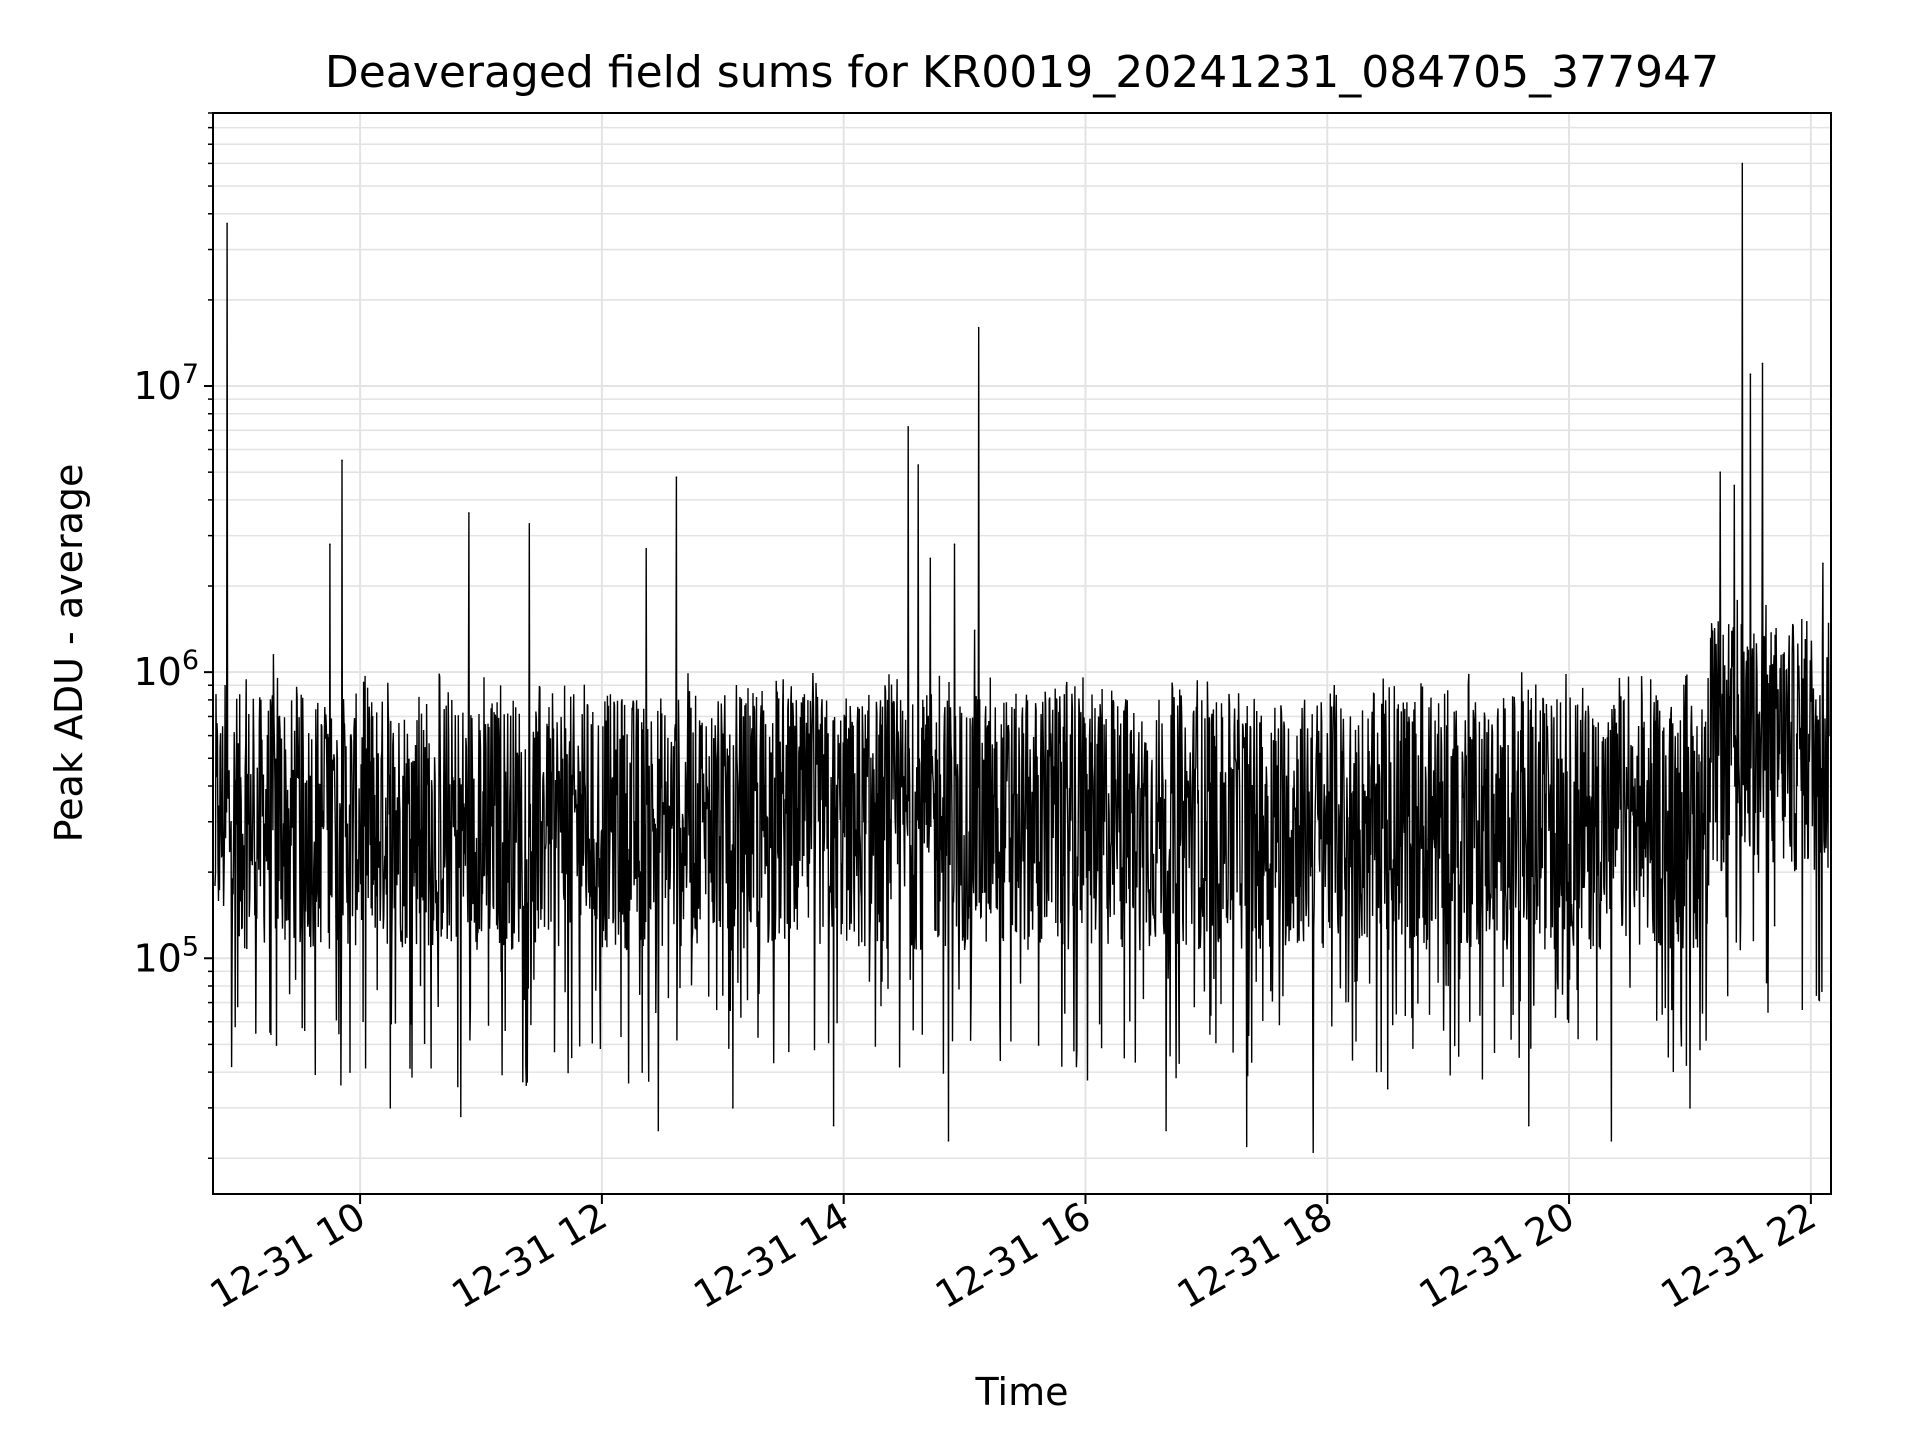  I want to click on y-axis: 105 106 107, so click(173, 636).